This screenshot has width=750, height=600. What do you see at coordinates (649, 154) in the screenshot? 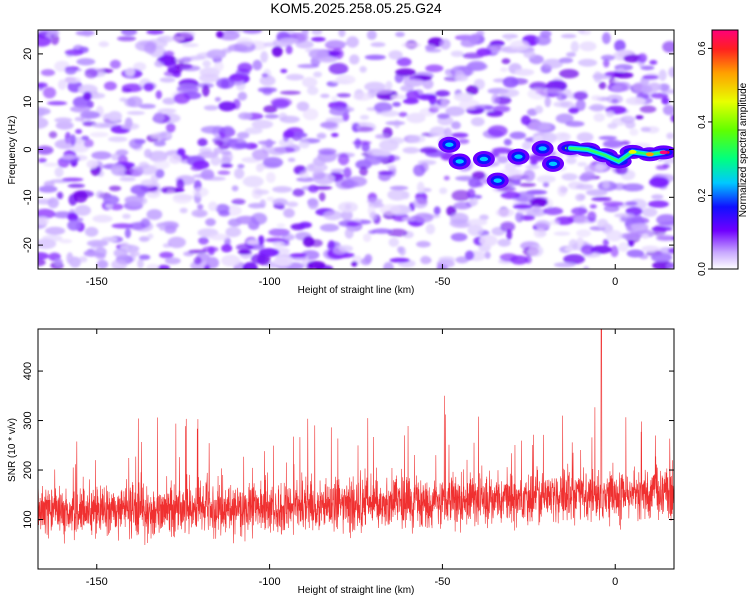
I see `signal-hotspot` at bounding box center [649, 154].